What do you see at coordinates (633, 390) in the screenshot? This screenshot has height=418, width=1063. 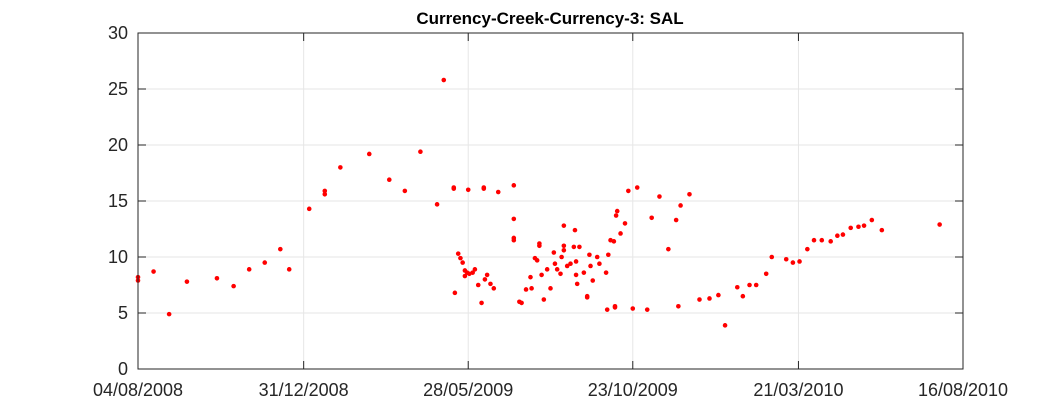 I see `x-tick-label: 23/10/2009` at bounding box center [633, 390].